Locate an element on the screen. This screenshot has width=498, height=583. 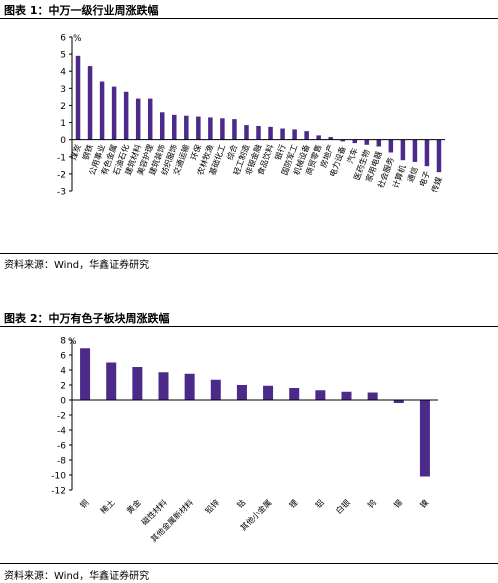
bar-房地产 is located at coordinates (330, 138).